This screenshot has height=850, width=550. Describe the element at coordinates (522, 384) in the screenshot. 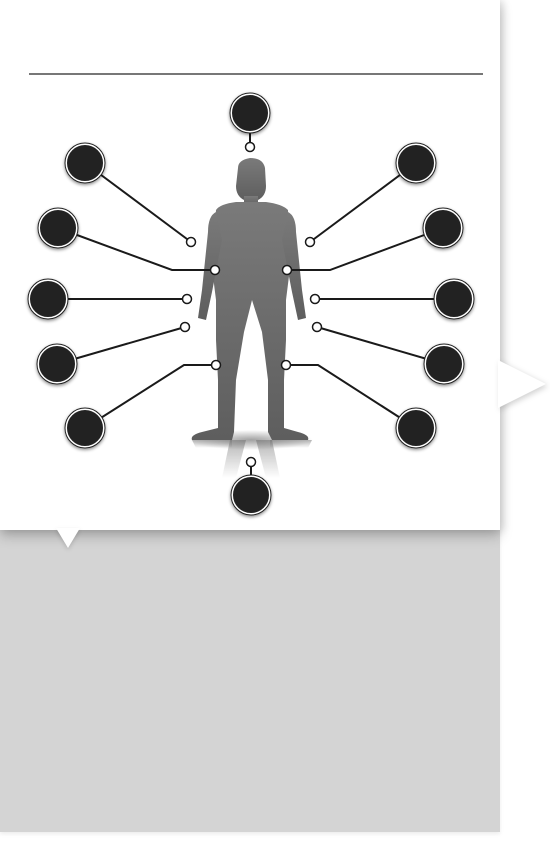

I see `card-pointer-right` at that location.